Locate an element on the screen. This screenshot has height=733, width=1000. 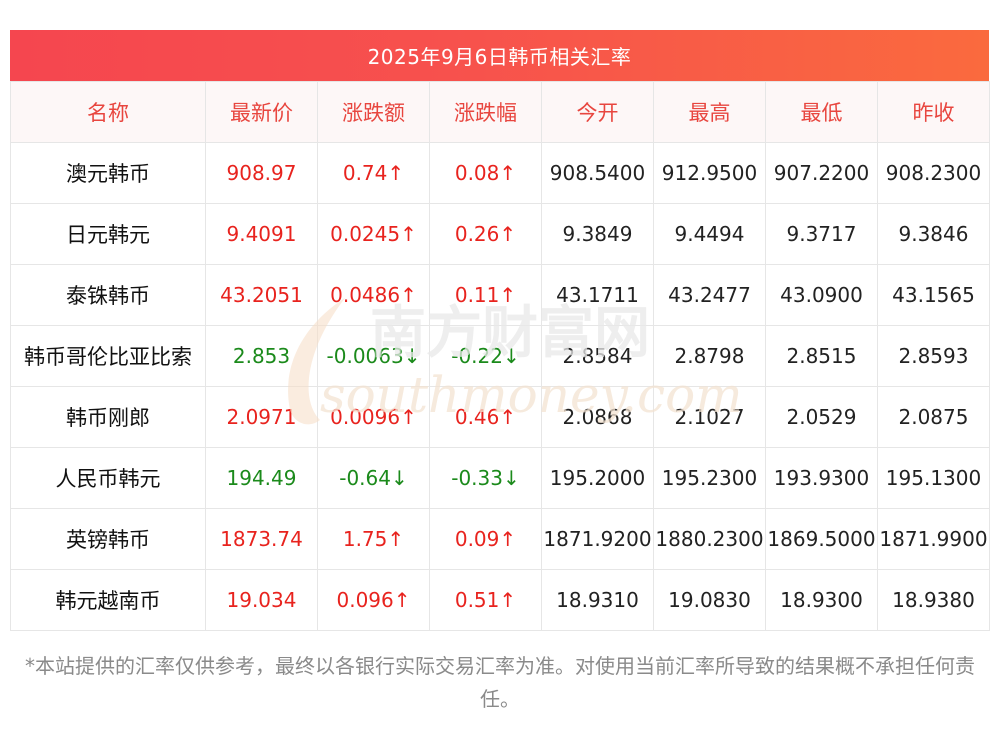
cell-open: 908.5400 is located at coordinates (597, 173).